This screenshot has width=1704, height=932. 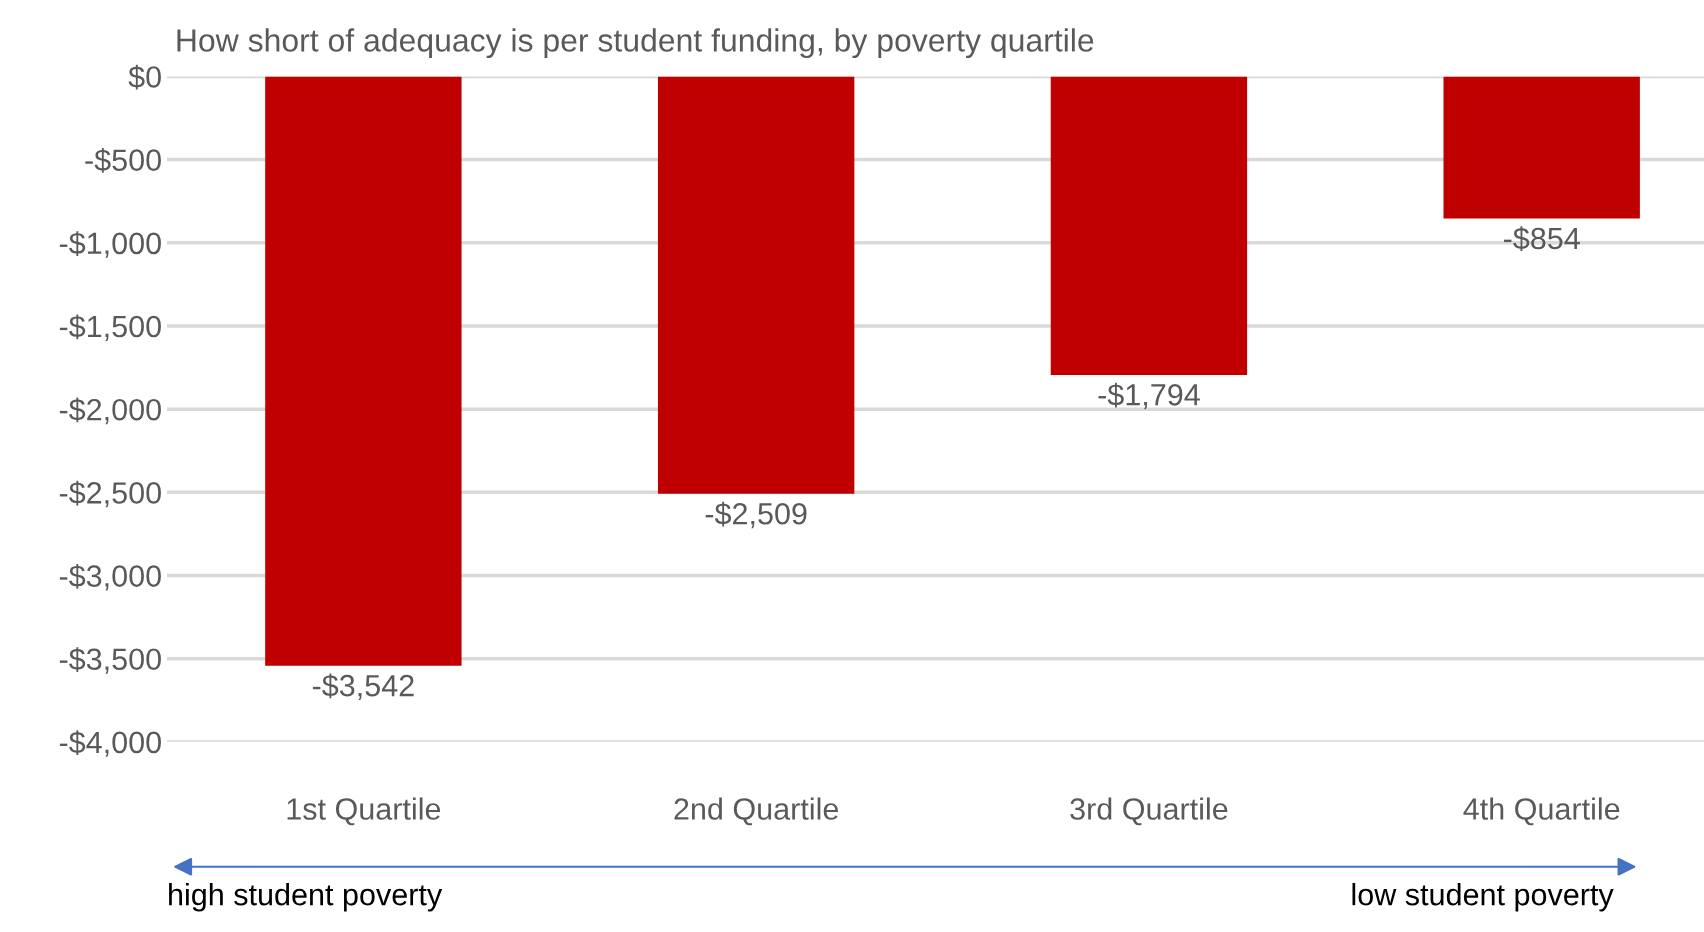 What do you see at coordinates (1541, 811) in the screenshot?
I see `x-tick-label: 4th Quartile` at bounding box center [1541, 811].